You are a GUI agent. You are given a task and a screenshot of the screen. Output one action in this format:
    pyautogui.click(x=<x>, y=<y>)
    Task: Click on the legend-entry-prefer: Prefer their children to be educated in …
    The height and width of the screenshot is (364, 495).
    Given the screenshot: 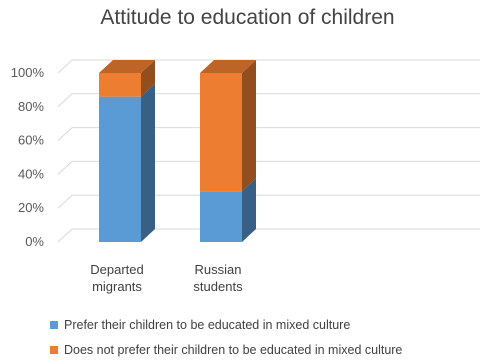 What is the action you would take?
    pyautogui.click(x=200, y=325)
    